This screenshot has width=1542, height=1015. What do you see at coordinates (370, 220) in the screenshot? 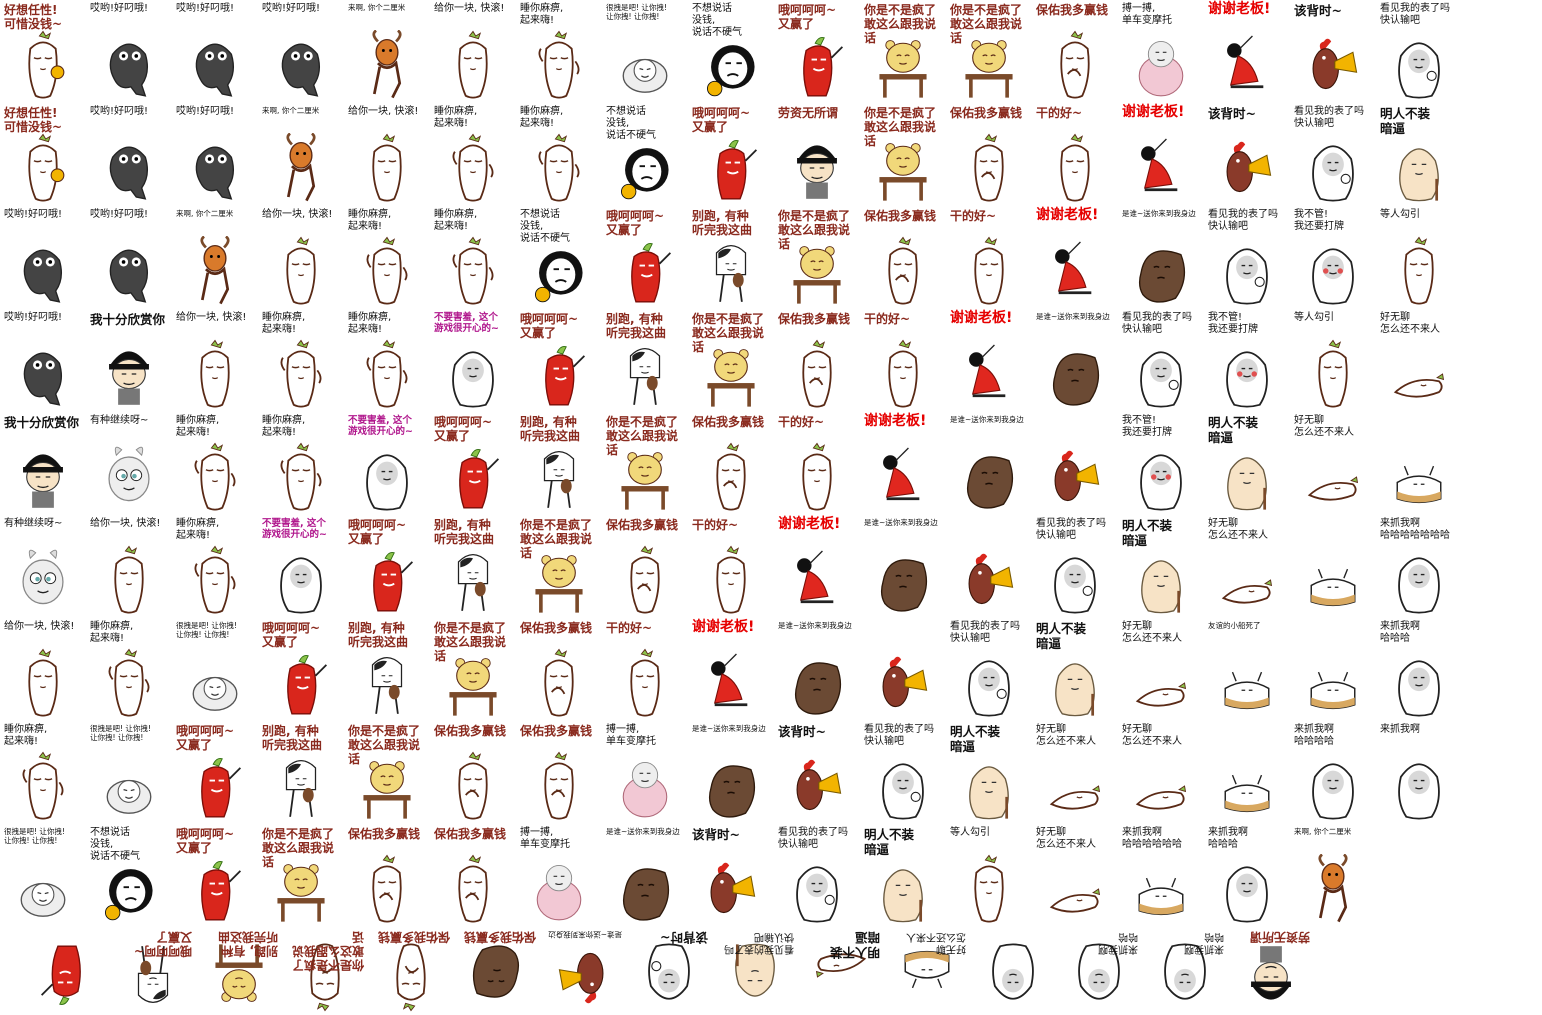
I see `sticker-caption: 睡你麻痹, 起来嗨!` at bounding box center [370, 220].